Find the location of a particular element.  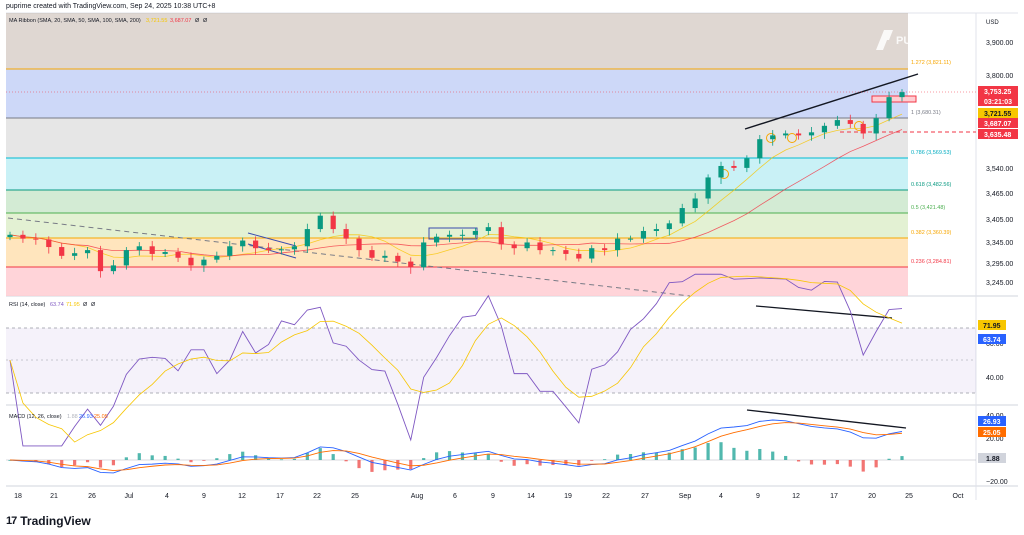

svg-text: 3,721.55 is located at coordinates (997, 114).